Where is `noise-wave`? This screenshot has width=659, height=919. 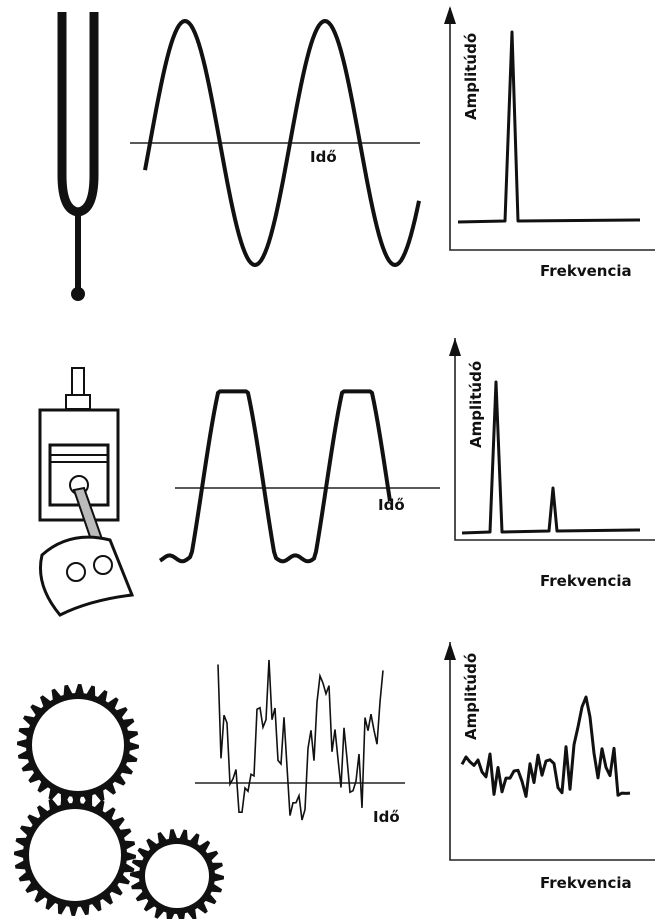 noise-wave is located at coordinates (300, 740).